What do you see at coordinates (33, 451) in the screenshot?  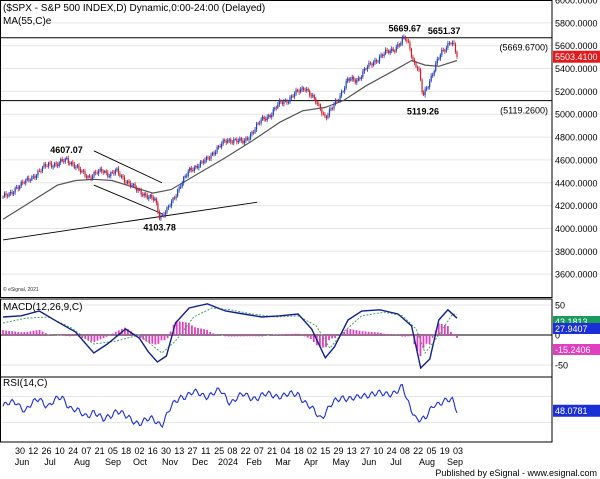 I see `x-tick-day-label: 12` at bounding box center [33, 451].